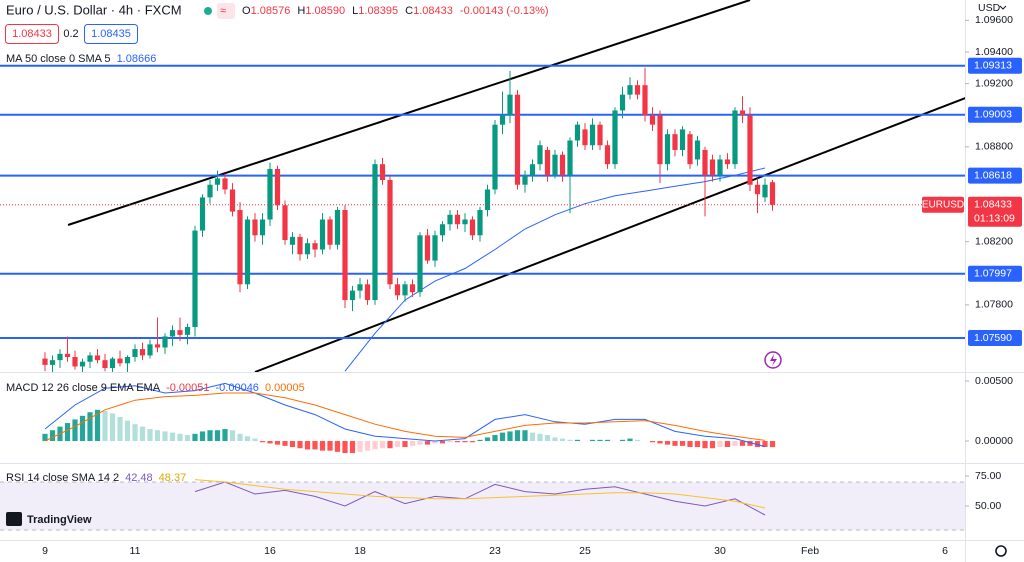  I want to click on x-tick-label: 30, so click(720, 551).